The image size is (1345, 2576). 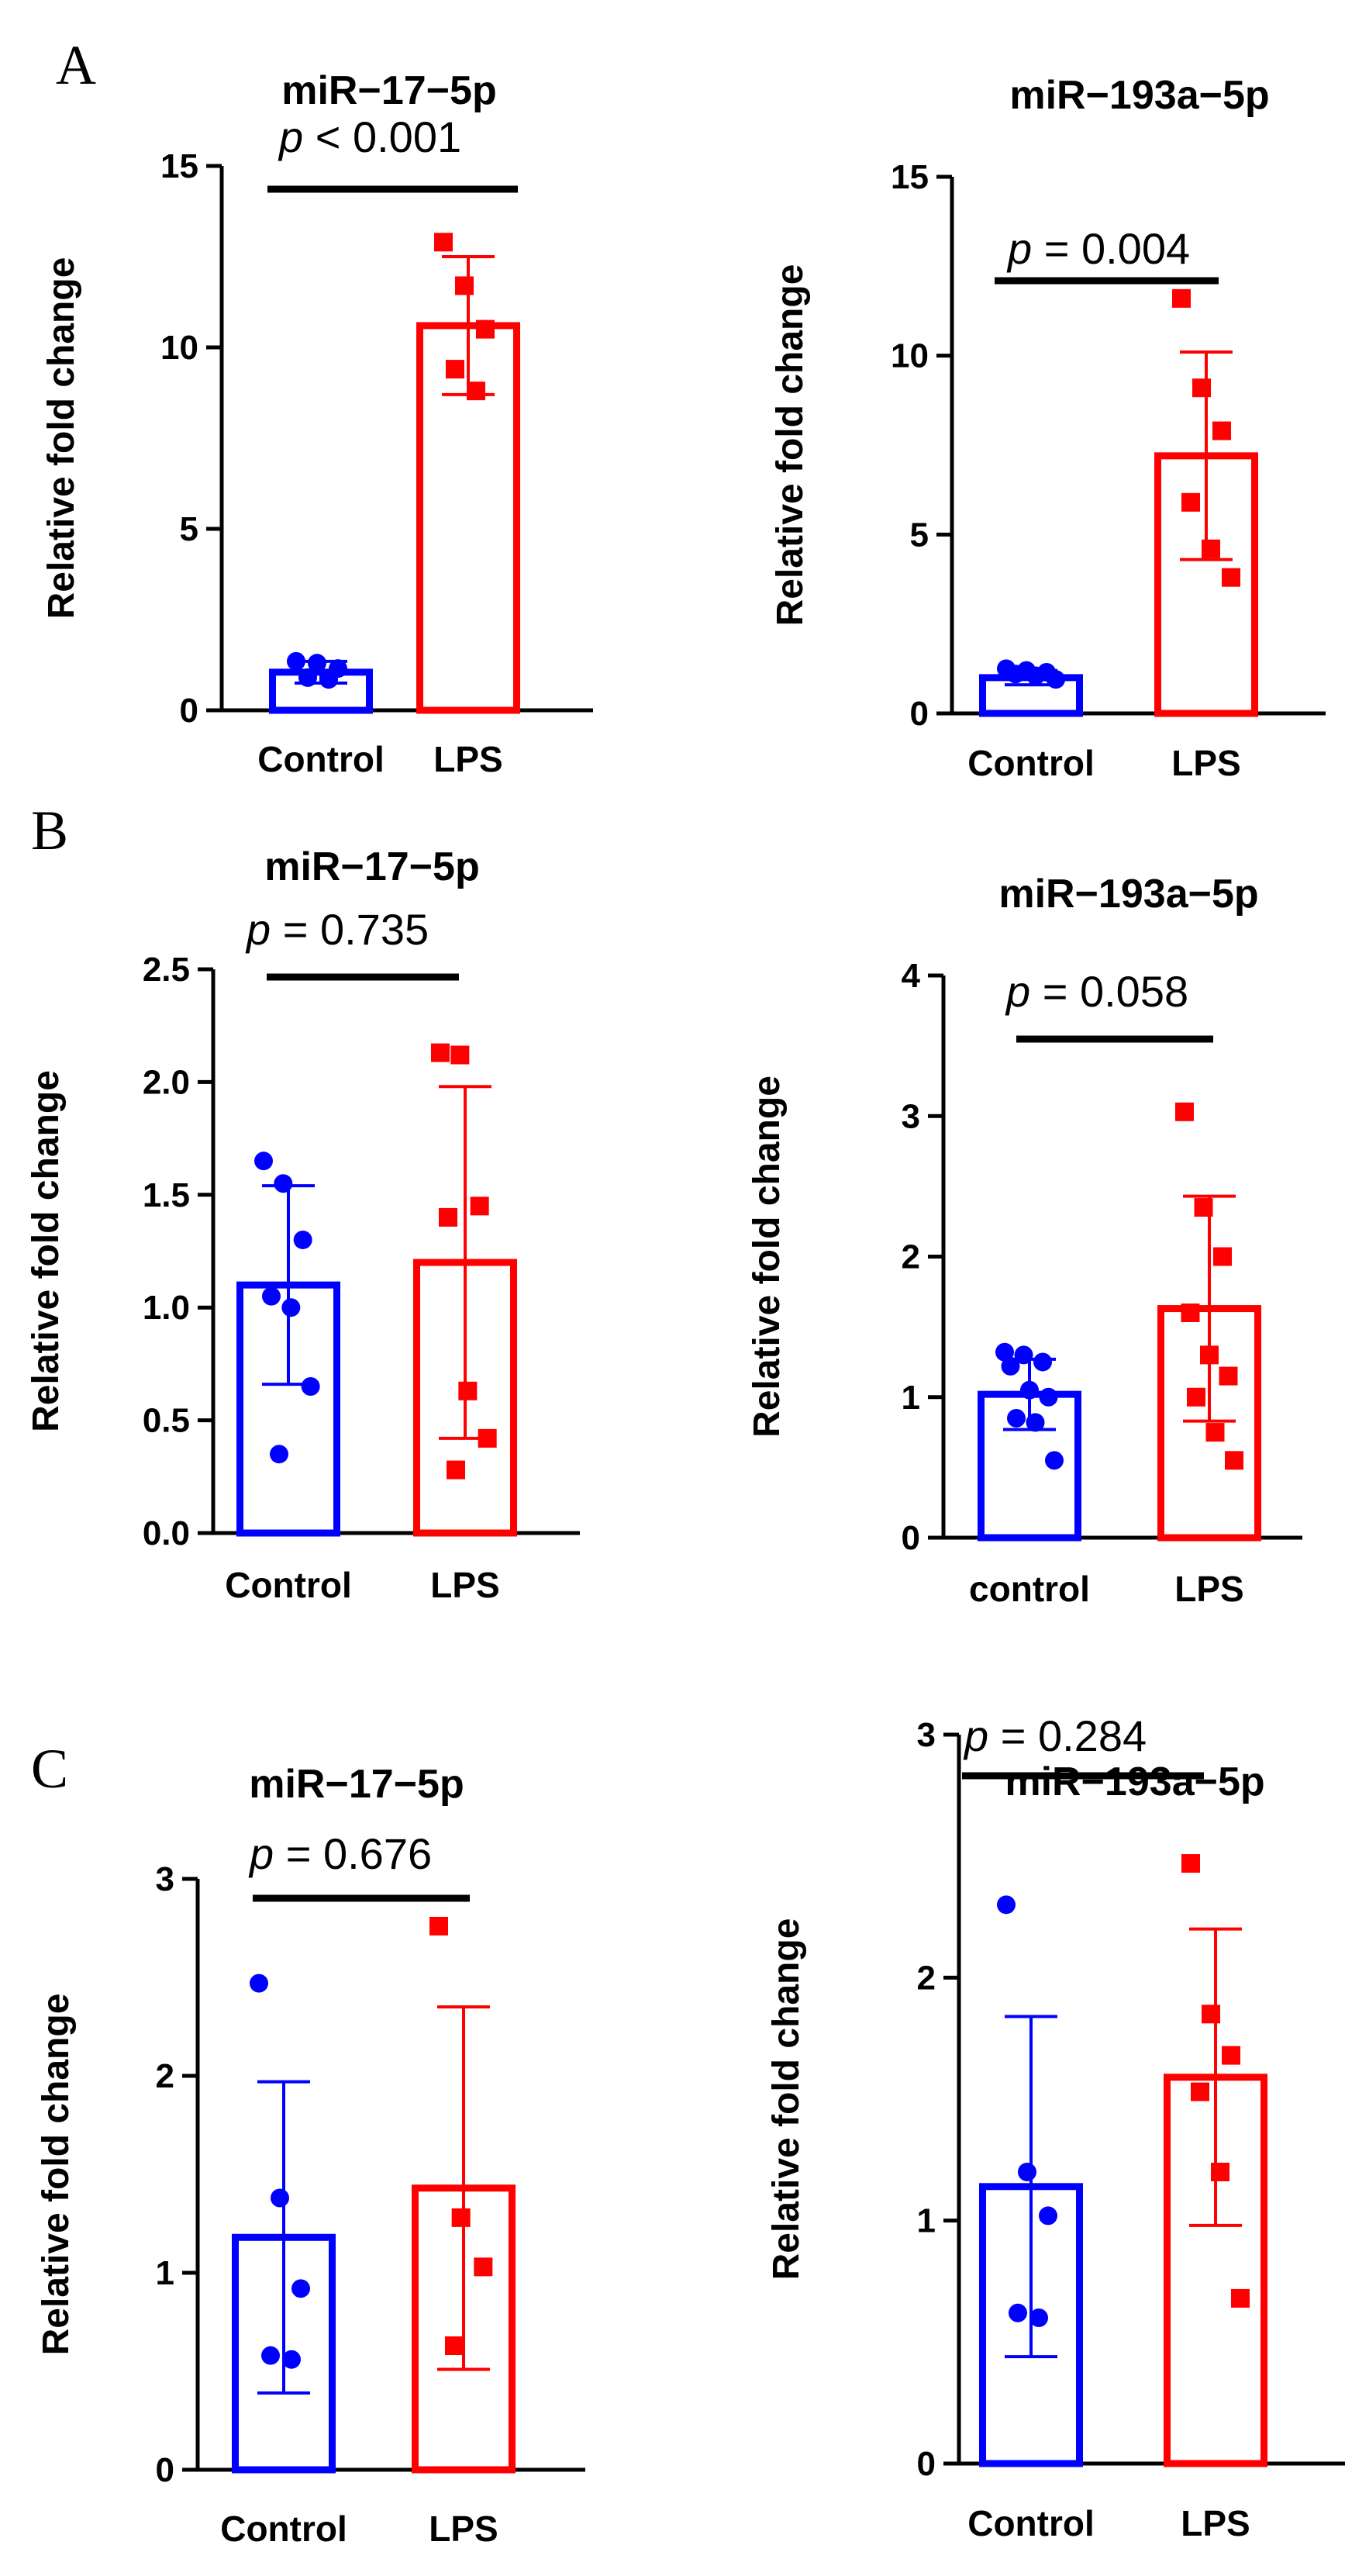 What do you see at coordinates (167, 970) in the screenshot?
I see `y-tick-label: 2.5` at bounding box center [167, 970].